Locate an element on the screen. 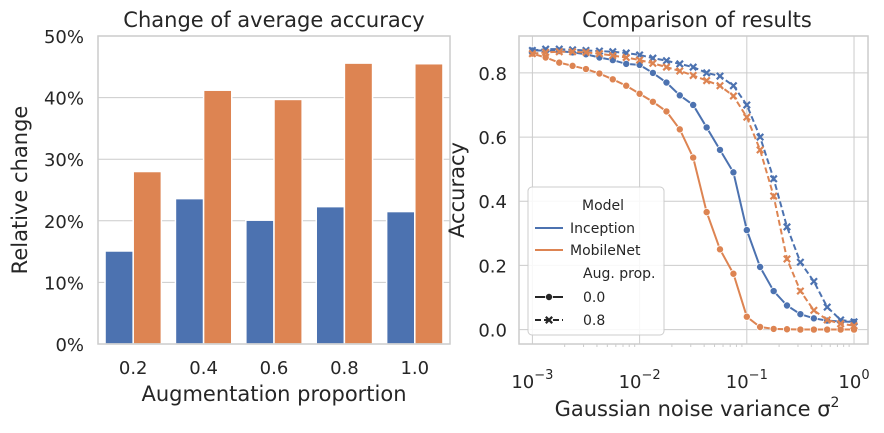  line-chart-x-axis-label-superscript: 2 is located at coordinates (835, 403).